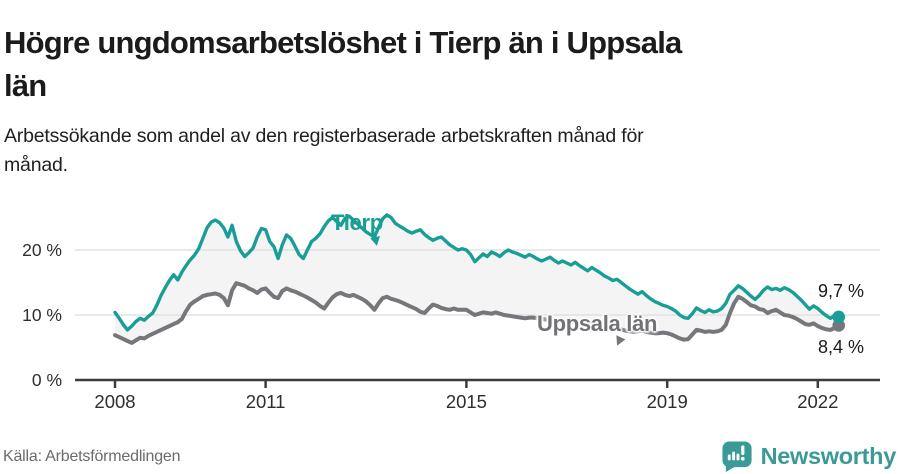 The width and height of the screenshot is (900, 474). What do you see at coordinates (477, 313) in the screenshot?
I see `uppsala-line` at bounding box center [477, 313].